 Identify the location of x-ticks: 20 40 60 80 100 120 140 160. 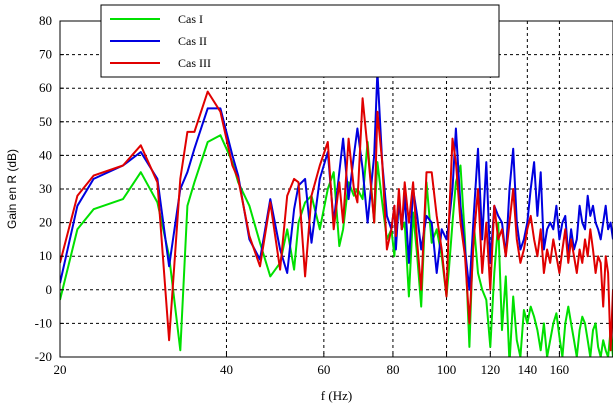
(312, 365).